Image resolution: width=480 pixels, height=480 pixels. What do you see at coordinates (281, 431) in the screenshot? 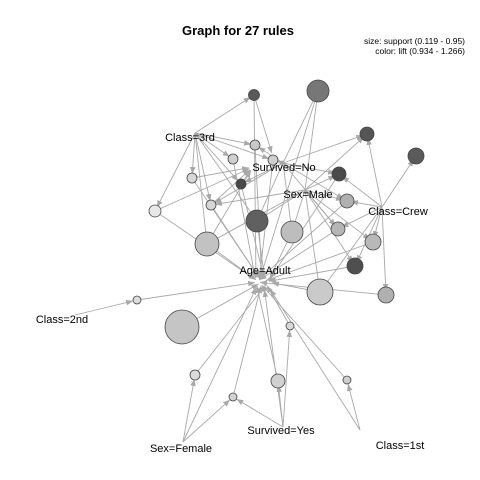
I see `item-label-survived-yes: Survived=Yes` at bounding box center [281, 431].